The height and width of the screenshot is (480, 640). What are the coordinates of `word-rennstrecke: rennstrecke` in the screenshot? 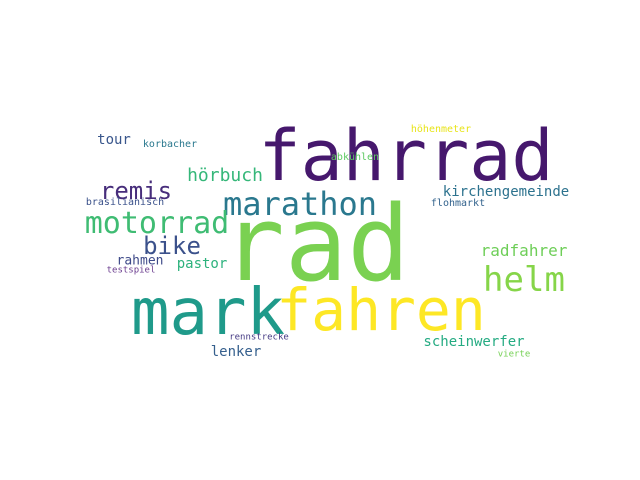 It's located at (259, 337).